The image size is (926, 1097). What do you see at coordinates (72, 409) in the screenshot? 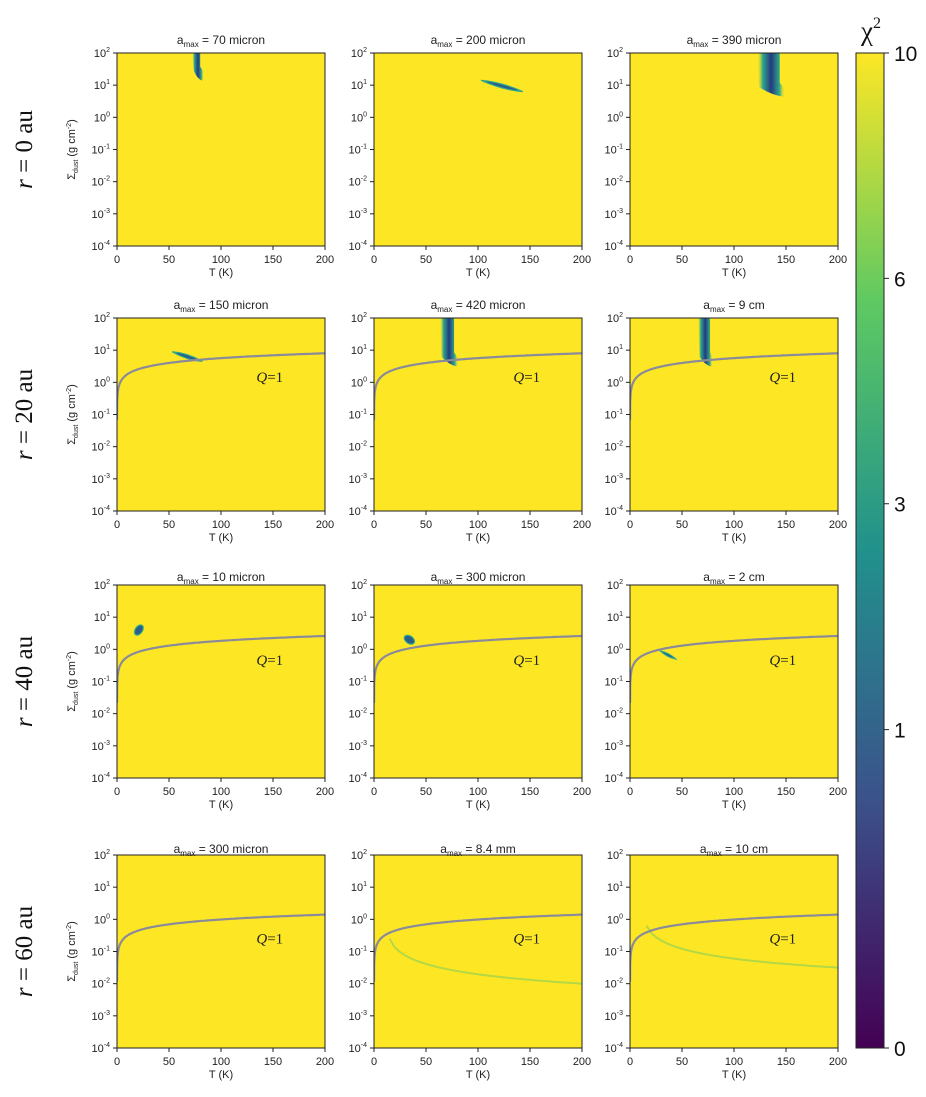
I see `y-label-unit: (g cm` at bounding box center [72, 409].